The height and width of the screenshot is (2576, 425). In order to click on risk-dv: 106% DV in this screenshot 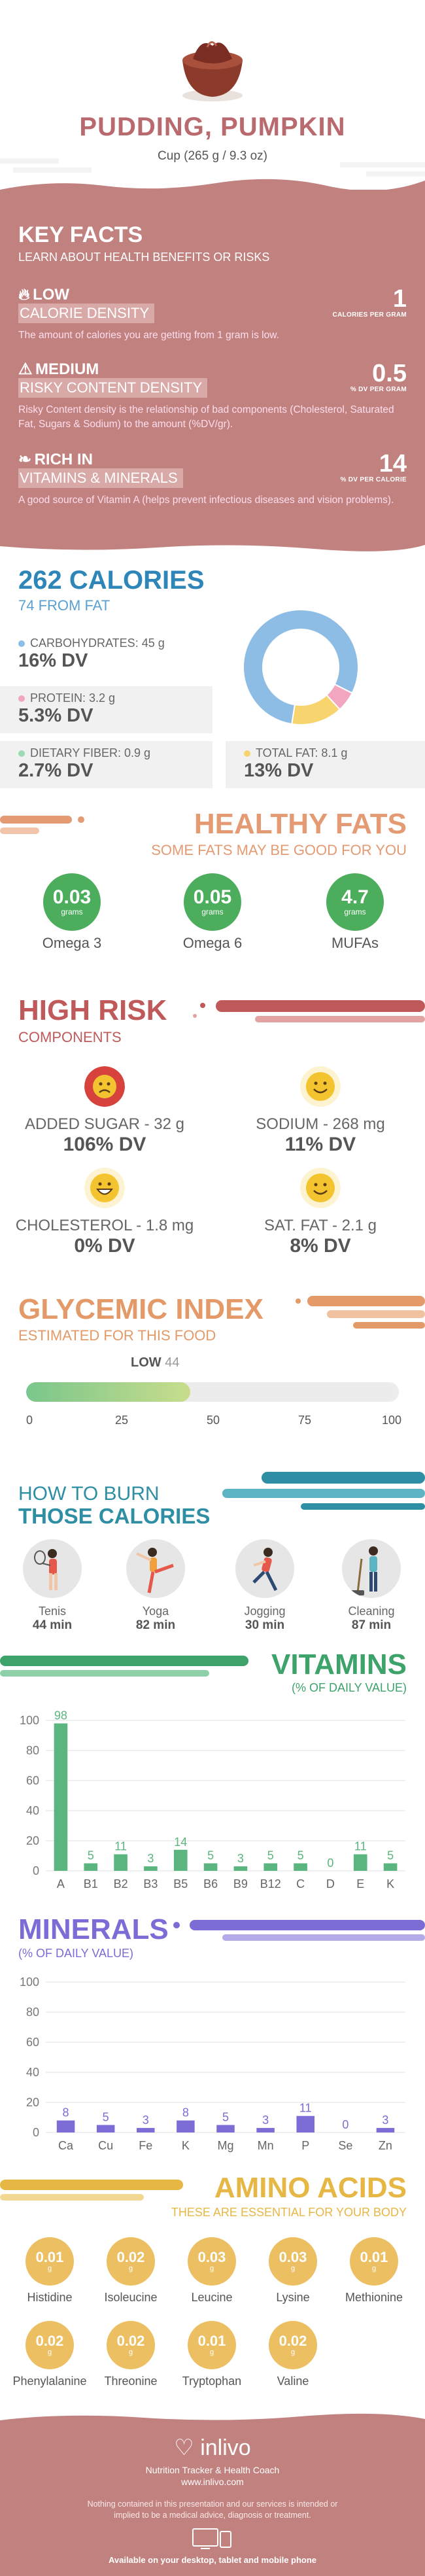, I will do `click(104, 1144)`.